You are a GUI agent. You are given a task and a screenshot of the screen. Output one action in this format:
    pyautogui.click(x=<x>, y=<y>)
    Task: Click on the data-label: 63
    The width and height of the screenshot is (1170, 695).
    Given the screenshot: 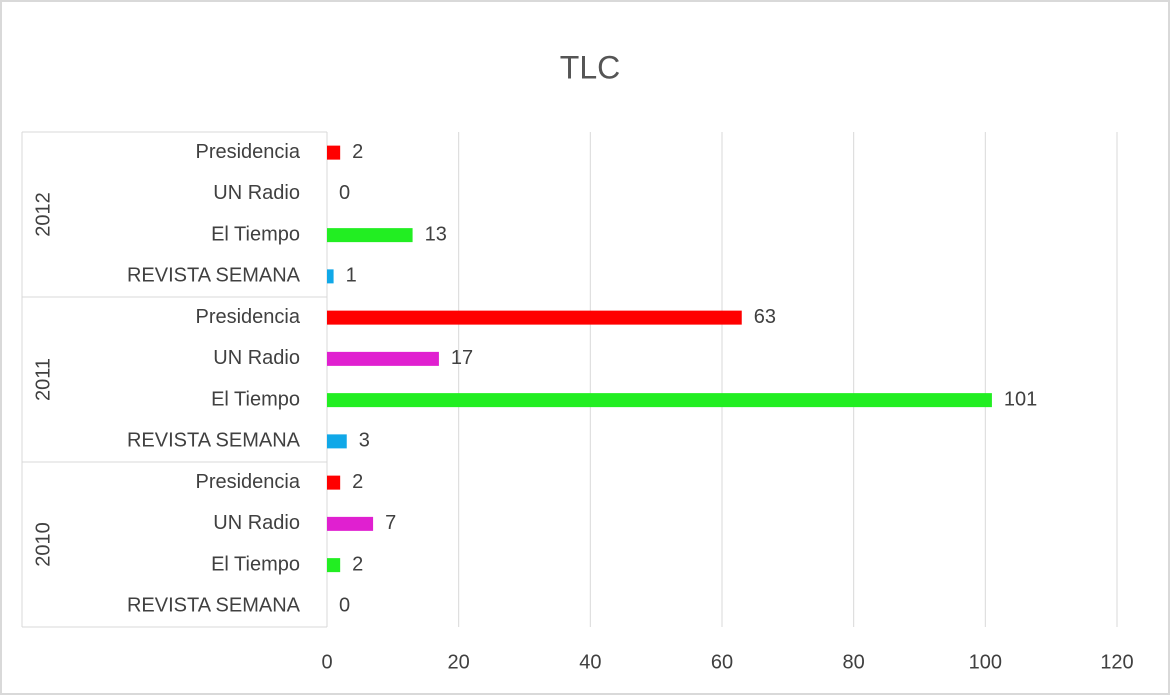 What is the action you would take?
    pyautogui.click(x=765, y=317)
    